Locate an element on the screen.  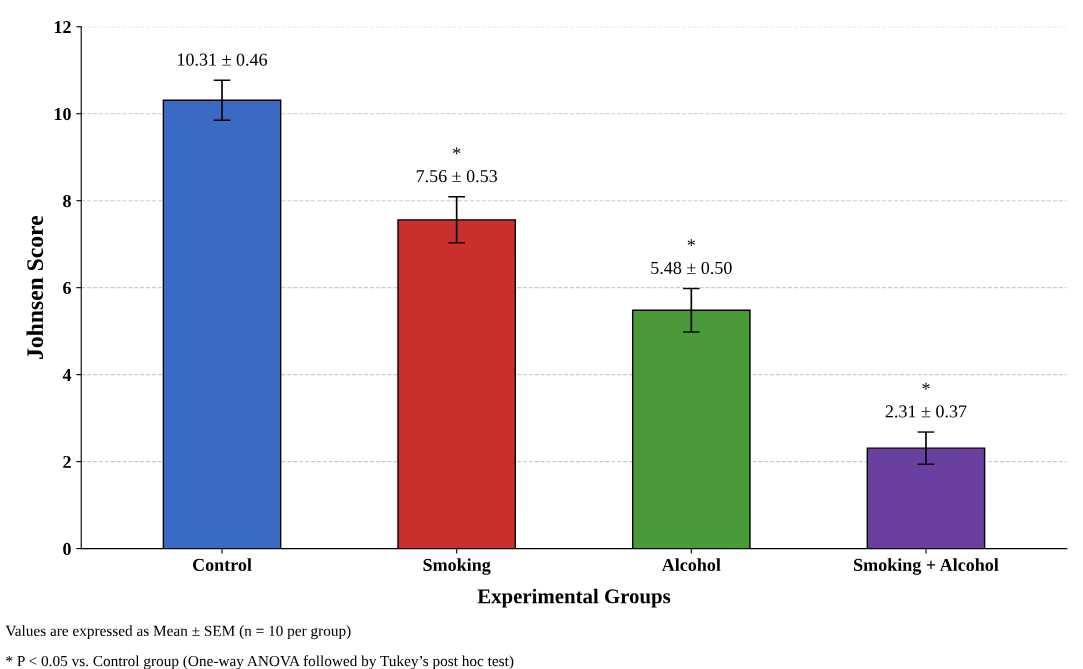
y-tick-label: 8 is located at coordinates (67, 201).